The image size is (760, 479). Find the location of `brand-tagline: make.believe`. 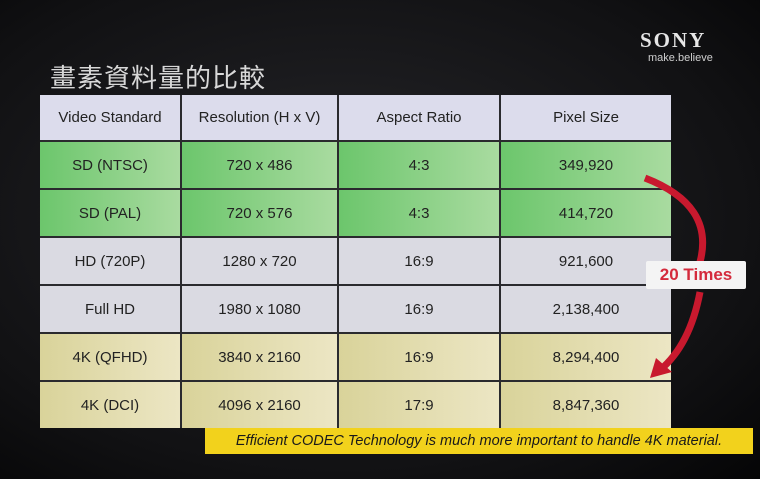

brand-tagline: make.believe is located at coordinates (680, 58).